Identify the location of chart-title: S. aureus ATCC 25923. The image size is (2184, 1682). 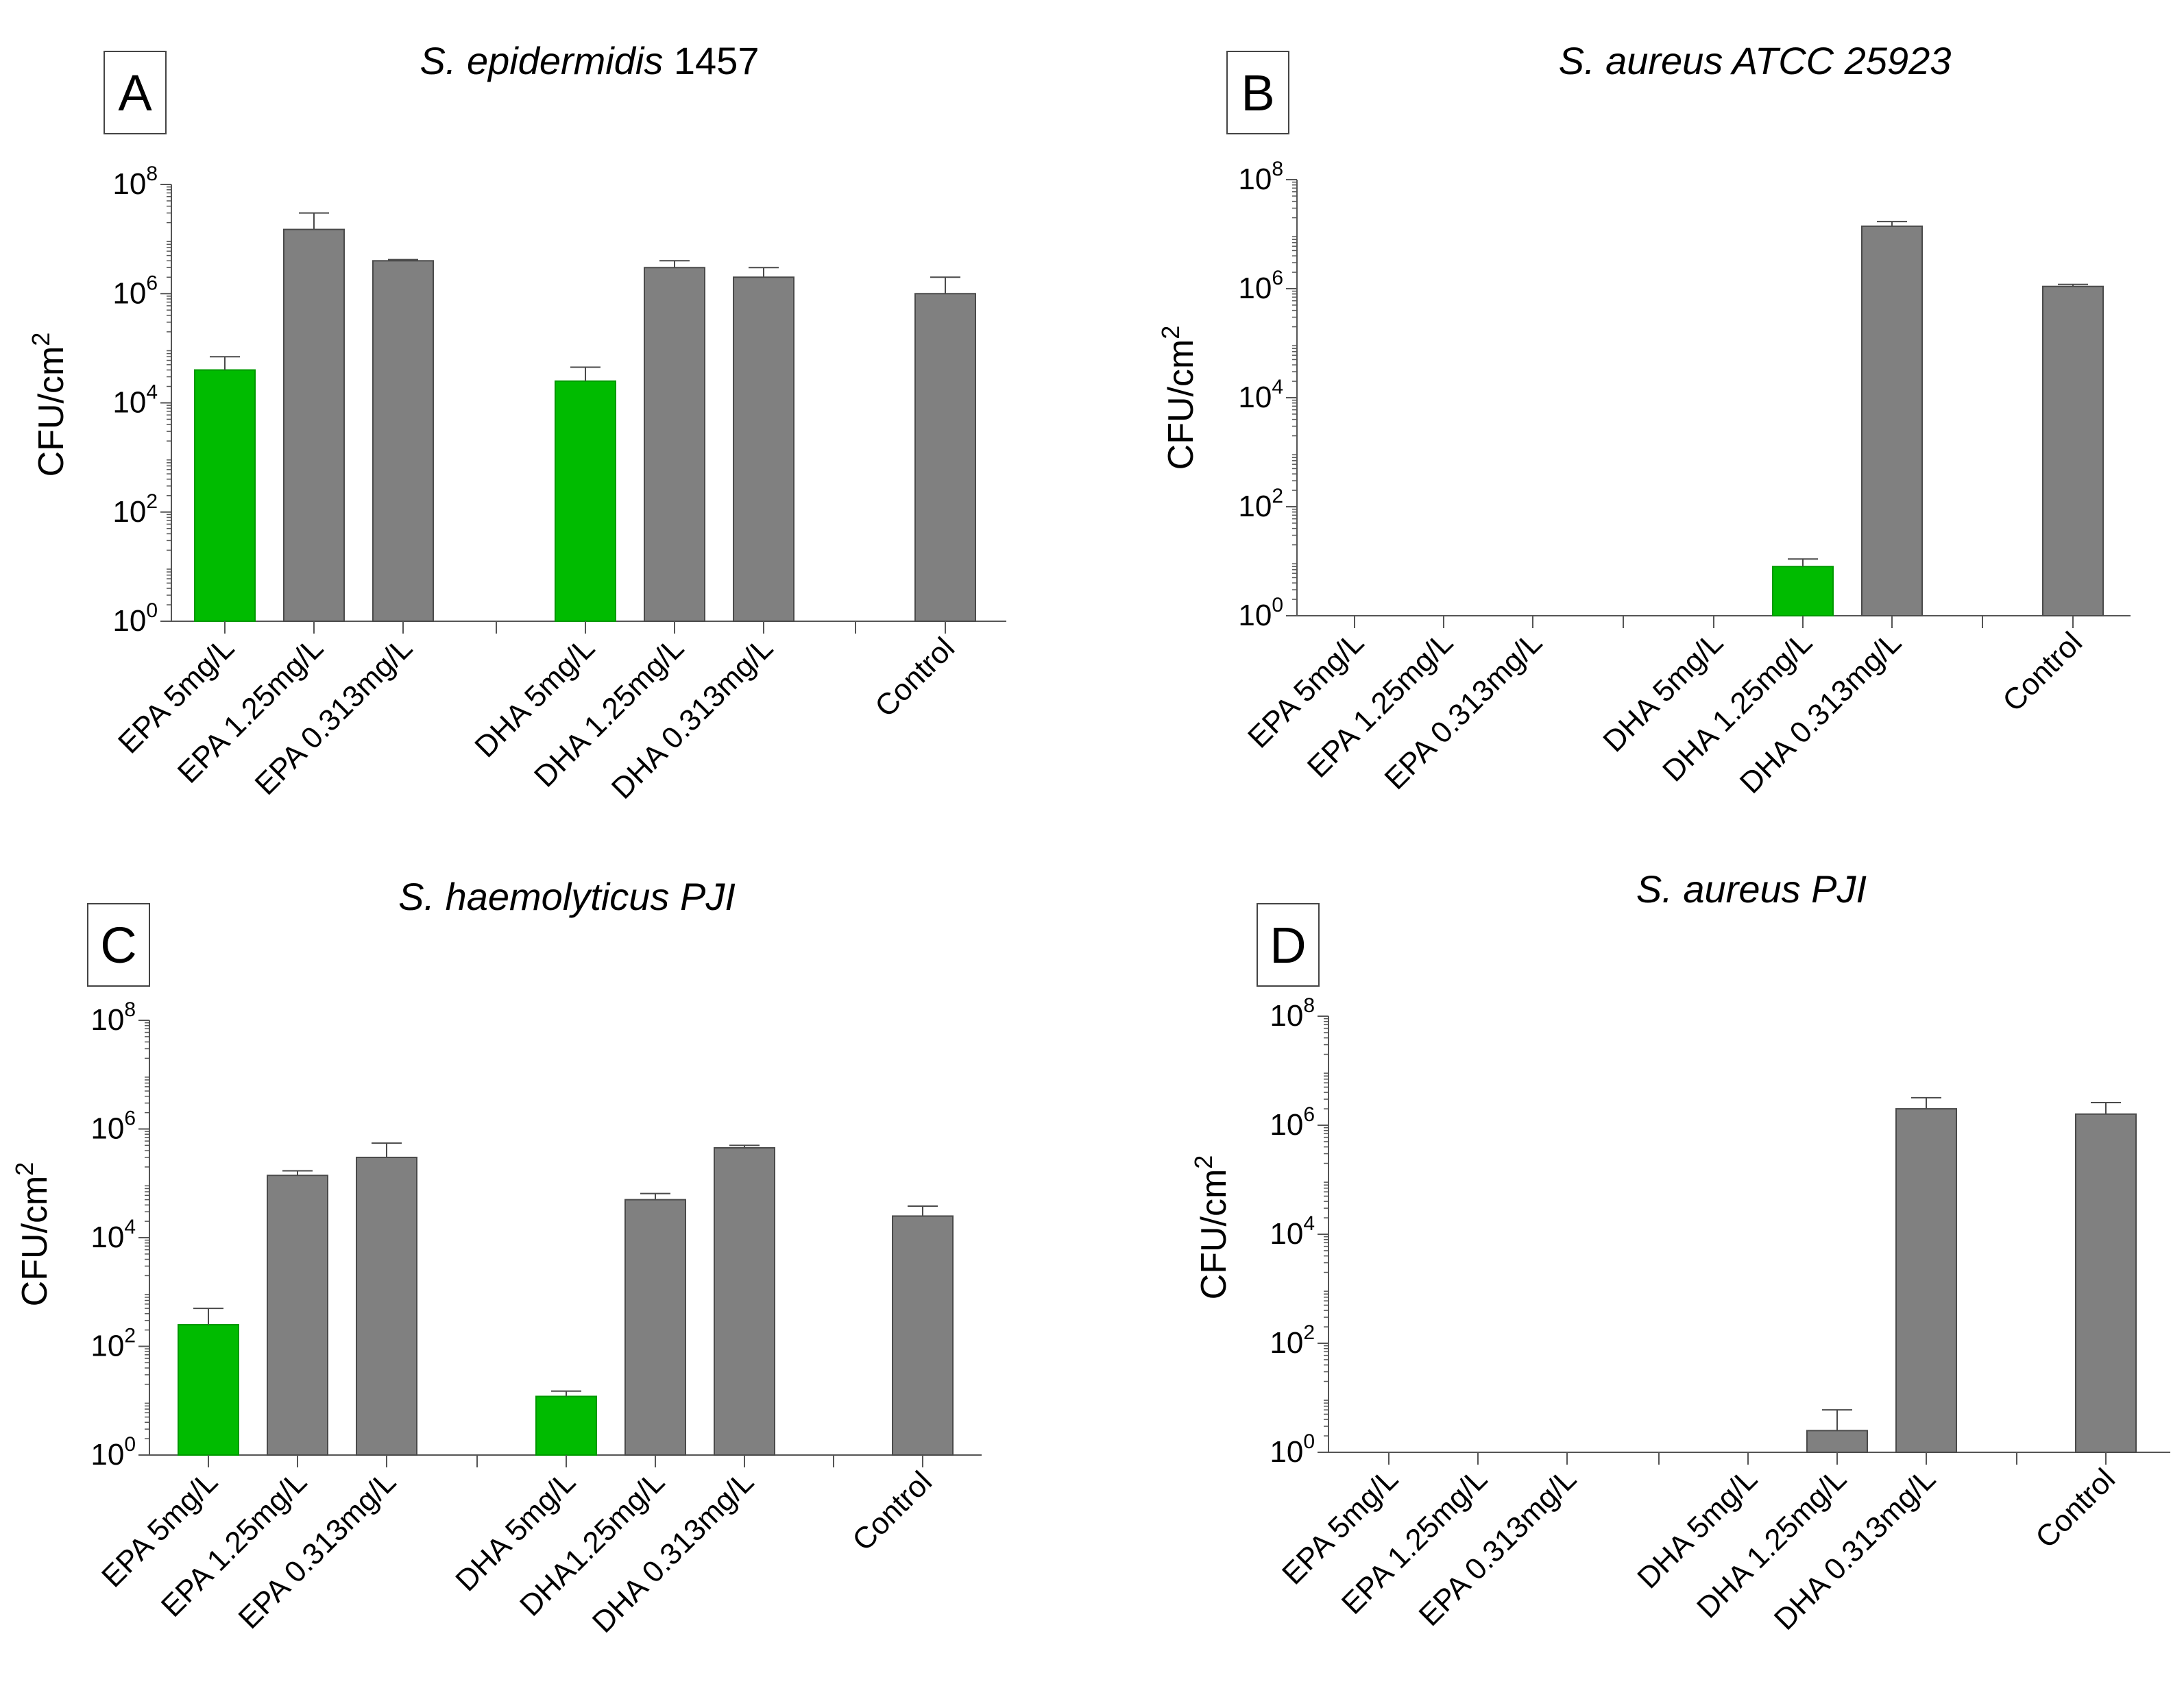
(1755, 60).